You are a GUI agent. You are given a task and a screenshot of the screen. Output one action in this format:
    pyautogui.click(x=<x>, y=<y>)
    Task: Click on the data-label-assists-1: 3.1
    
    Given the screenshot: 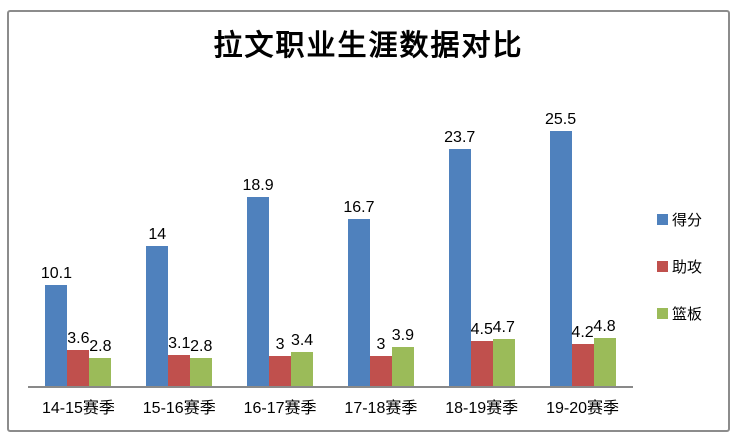 What is the action you would take?
    pyautogui.click(x=179, y=343)
    